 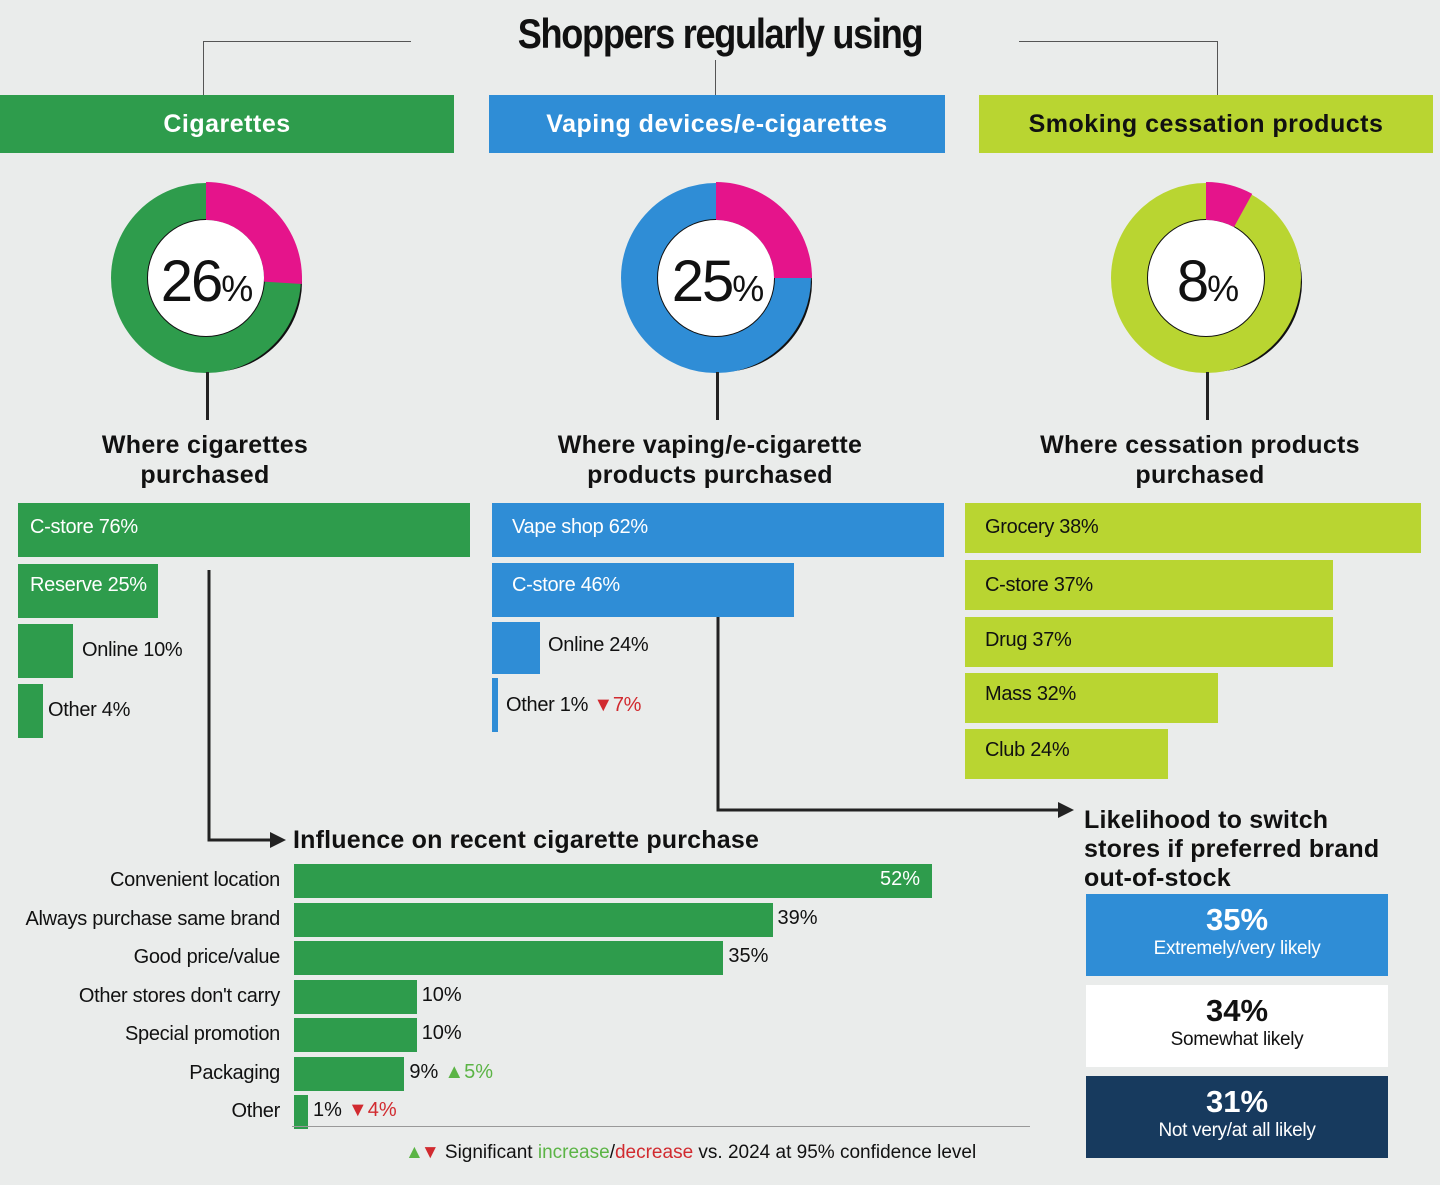 I want to click on header-vaping: Vaping devices/e-cigarettes, so click(x=717, y=124).